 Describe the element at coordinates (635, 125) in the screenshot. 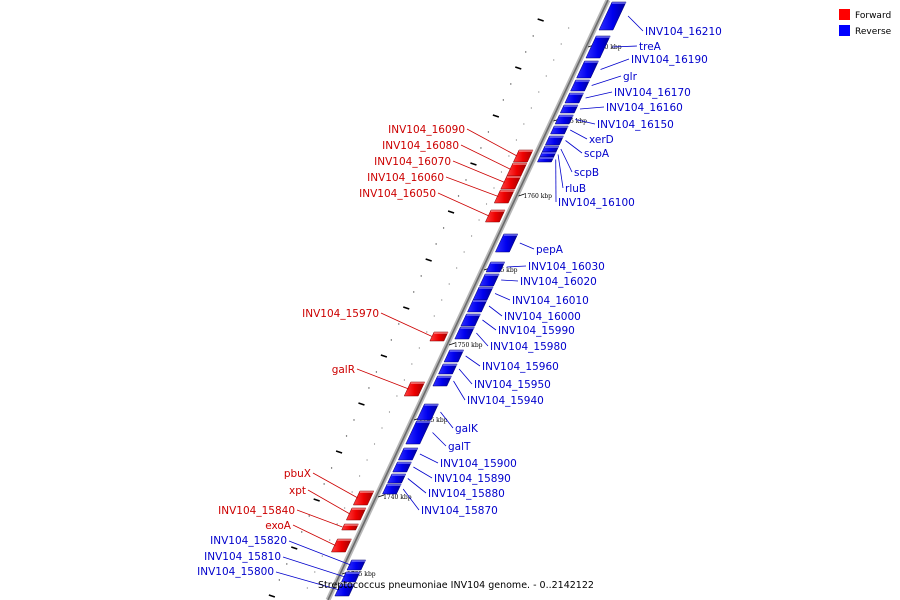

I see `gene-label-inv104-16150: INV104_16150` at that location.